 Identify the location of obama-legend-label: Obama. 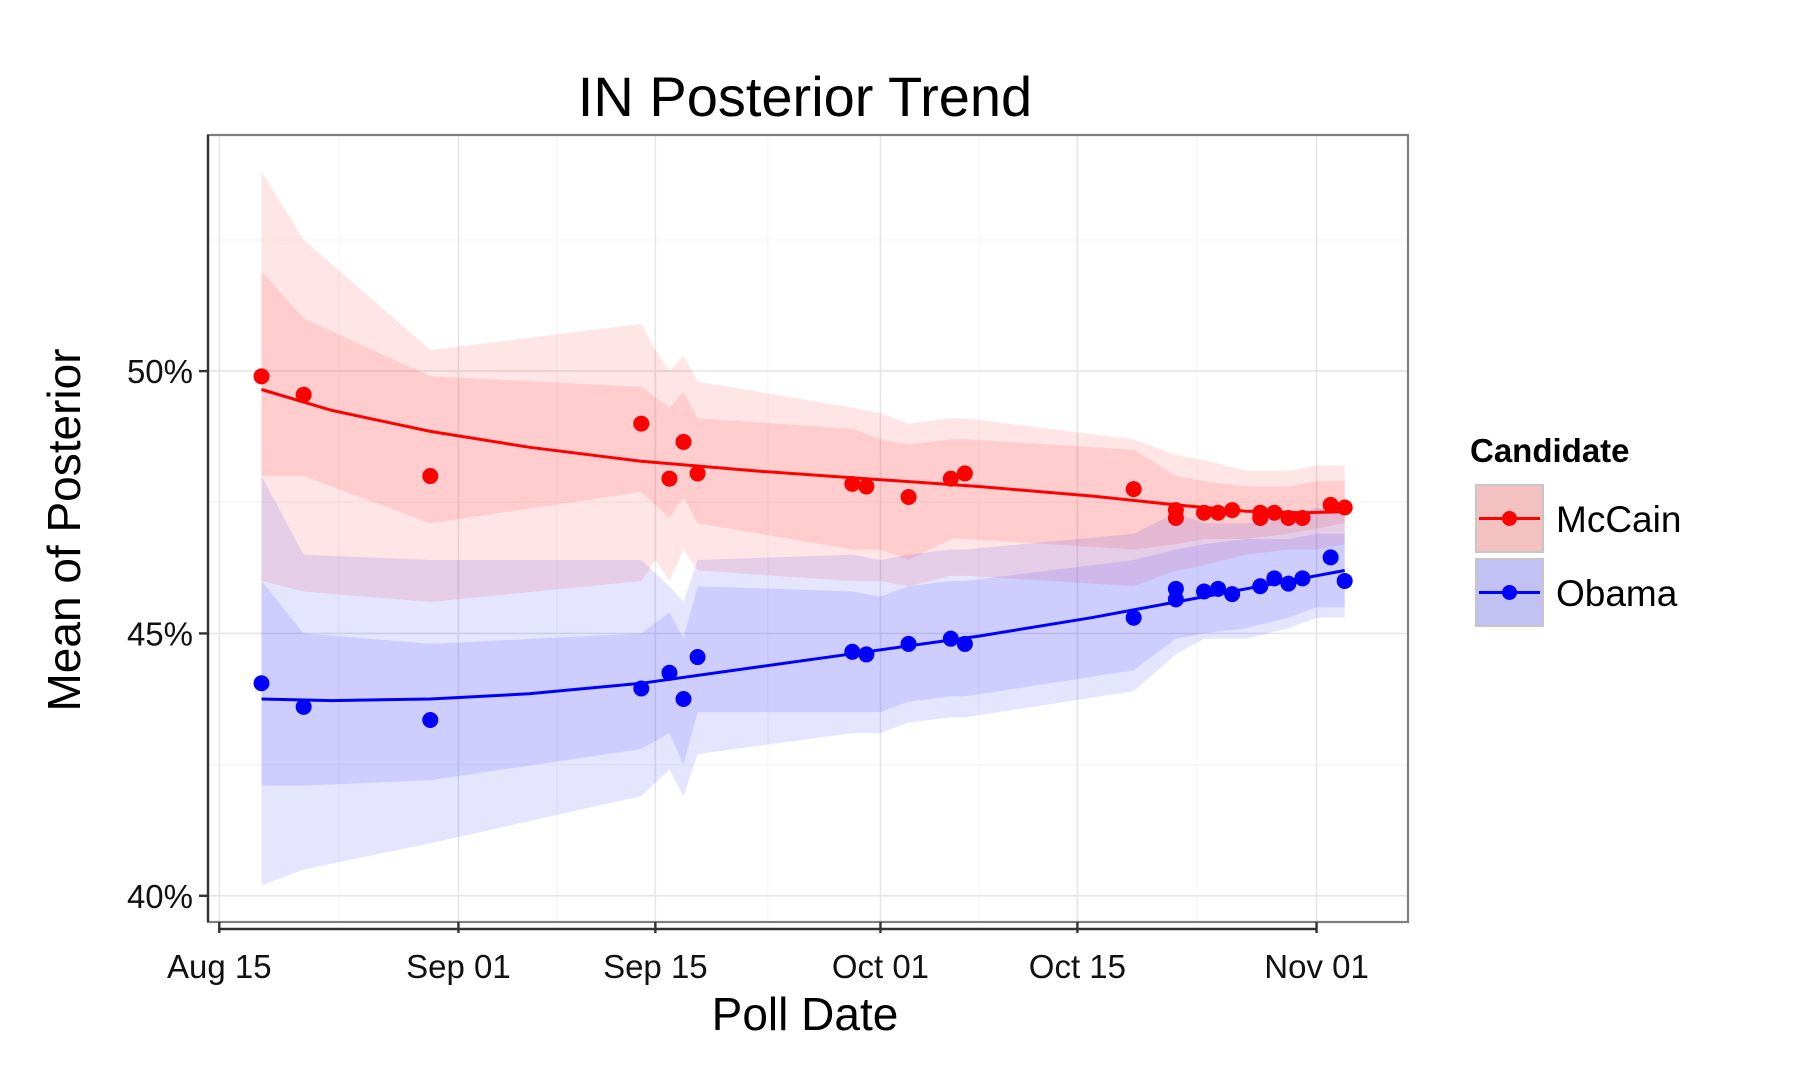
(1617, 593).